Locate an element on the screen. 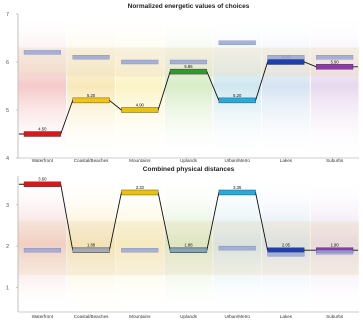  chart-title: Combined physical distances is located at coordinates (189, 169).